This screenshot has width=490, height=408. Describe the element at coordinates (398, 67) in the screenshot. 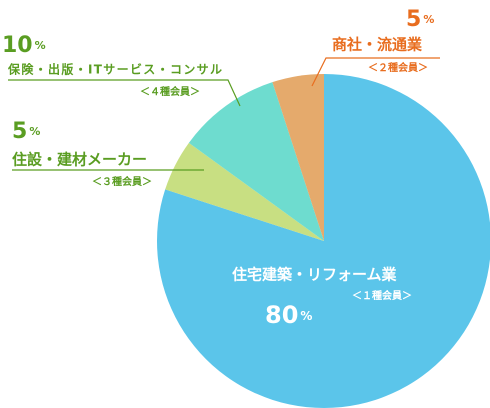

I see `member-label: ＜２種会員＞` at that location.